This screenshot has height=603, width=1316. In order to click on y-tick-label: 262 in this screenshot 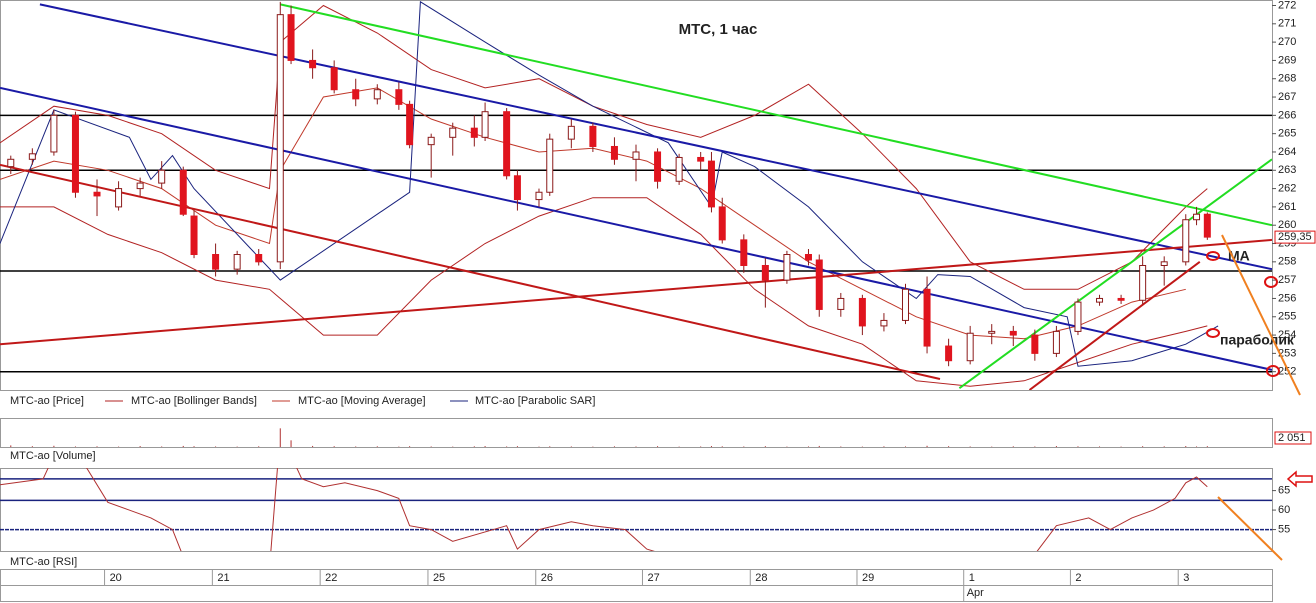, I will do `click(1287, 188)`.